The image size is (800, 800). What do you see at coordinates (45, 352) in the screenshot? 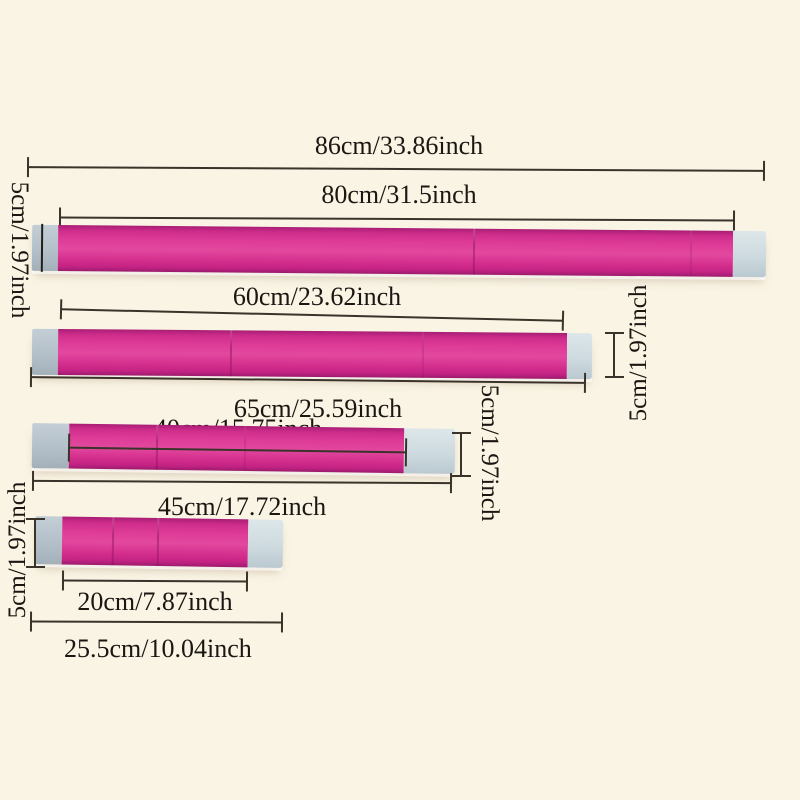
I see `strap-2-left-tab` at bounding box center [45, 352].